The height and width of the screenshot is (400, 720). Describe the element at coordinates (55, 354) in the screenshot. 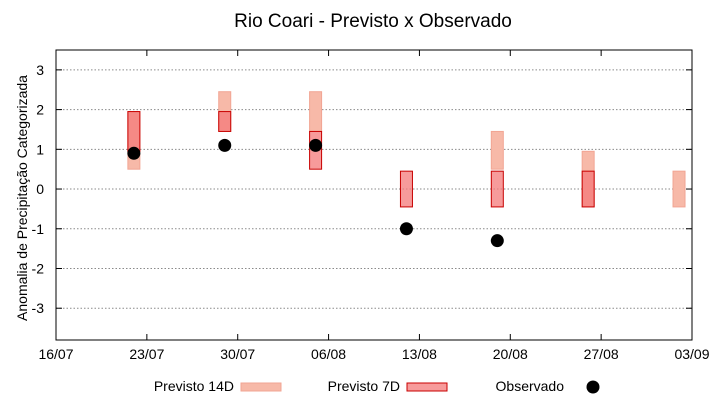

I see `x-tick-label: 16/07` at that location.